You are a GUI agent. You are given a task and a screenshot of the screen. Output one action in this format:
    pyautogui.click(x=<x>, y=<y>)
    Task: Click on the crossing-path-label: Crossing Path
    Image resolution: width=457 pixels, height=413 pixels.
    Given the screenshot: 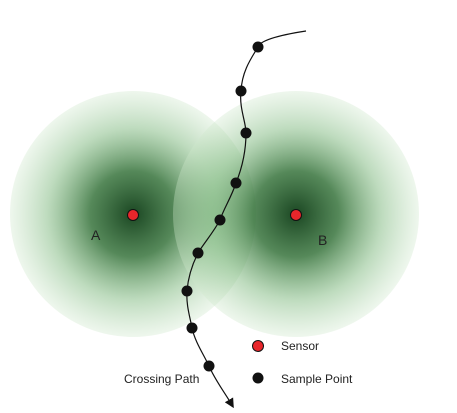 What is the action you would take?
    pyautogui.click(x=161, y=379)
    